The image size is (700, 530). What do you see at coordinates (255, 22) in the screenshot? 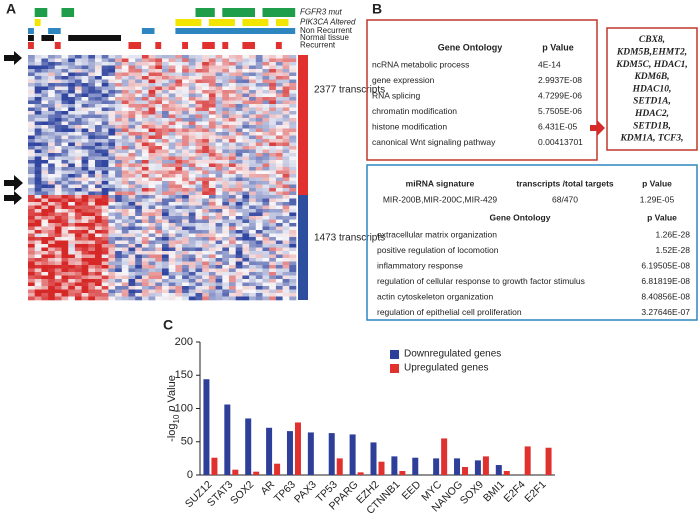
I see `track-segment` at bounding box center [255, 22].